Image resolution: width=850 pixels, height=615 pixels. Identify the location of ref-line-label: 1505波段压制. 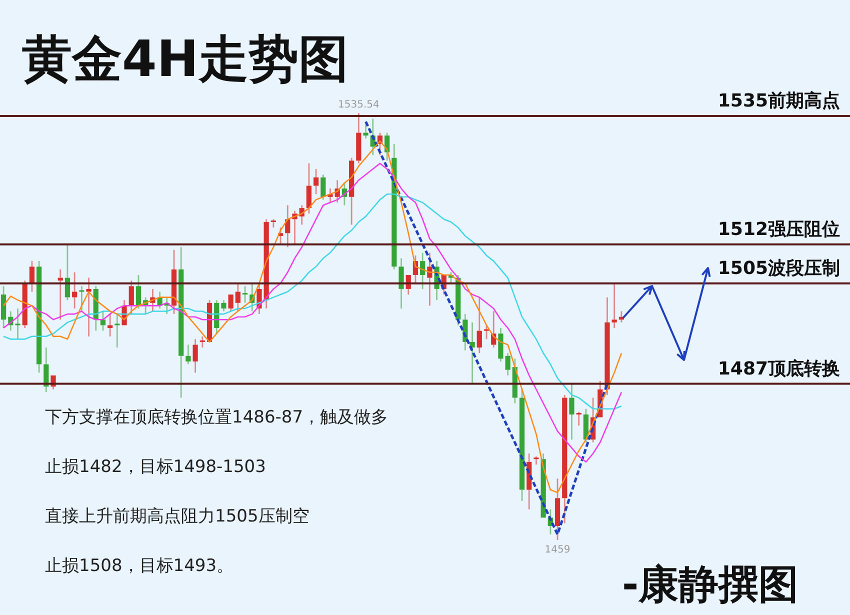
(779, 269).